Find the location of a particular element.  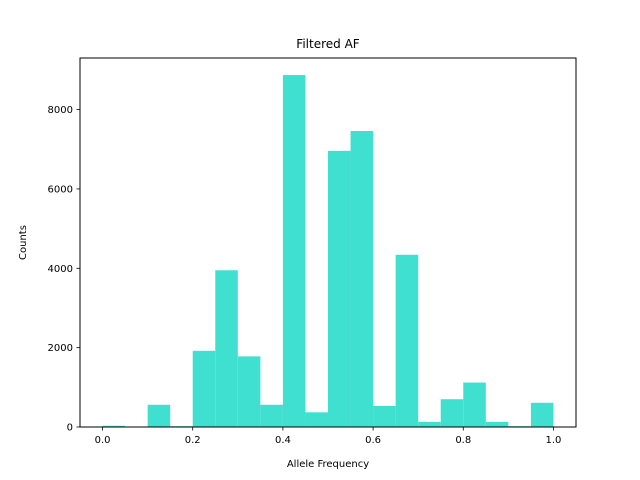

chart-title: Filtered AF is located at coordinates (327, 44).